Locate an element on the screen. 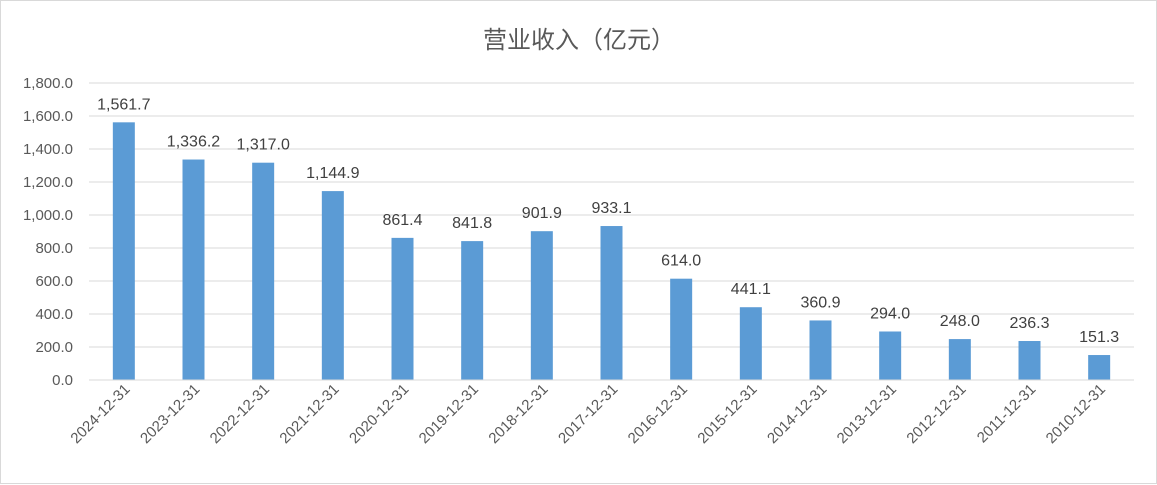 The height and width of the screenshot is (485, 1157). y-tick-label: 1,800.0 is located at coordinates (48, 83).